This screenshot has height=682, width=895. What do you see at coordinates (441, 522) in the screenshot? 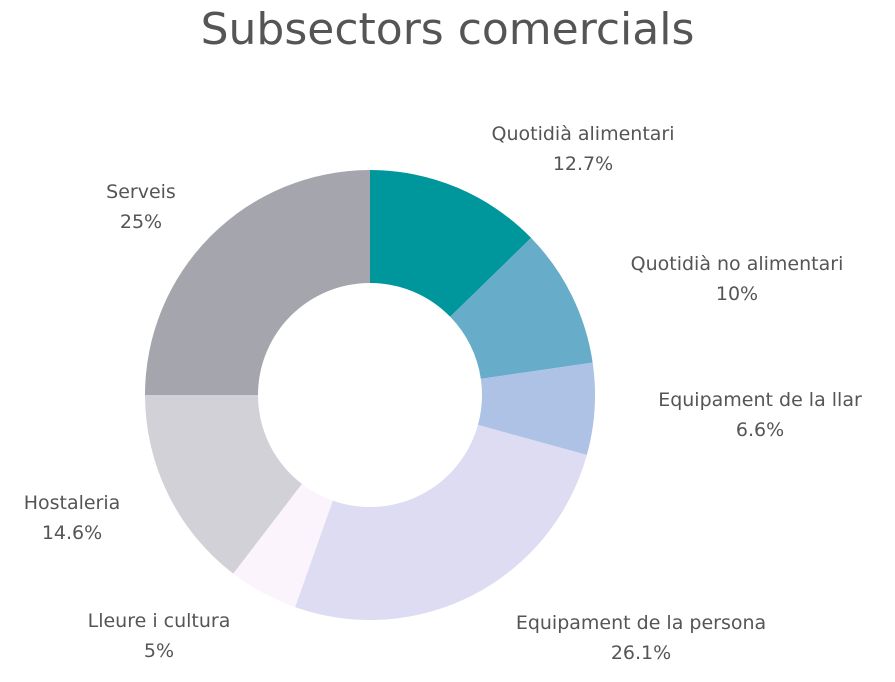
I see `slice-equipament-de-la-persona` at bounding box center [441, 522].